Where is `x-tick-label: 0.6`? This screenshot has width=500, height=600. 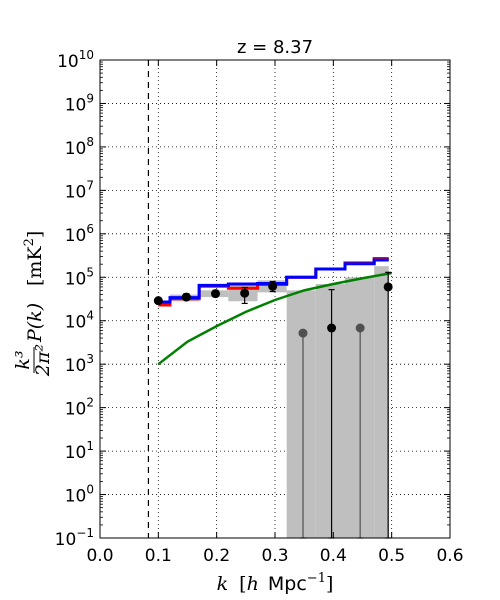
x-tick-label: 0.6 is located at coordinates (449, 556).